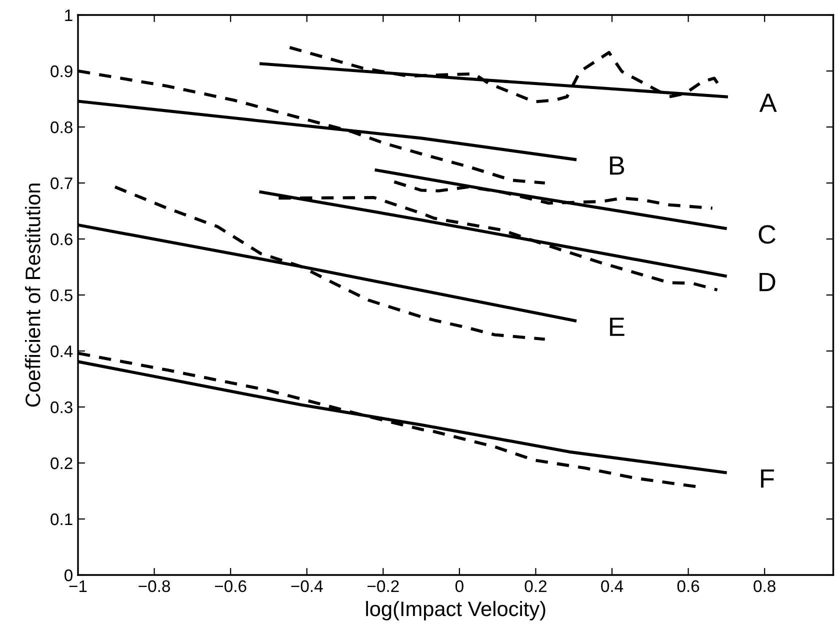 This screenshot has height=634, width=835. Describe the element at coordinates (459, 586) in the screenshot. I see `x-tick-label: 0` at that location.